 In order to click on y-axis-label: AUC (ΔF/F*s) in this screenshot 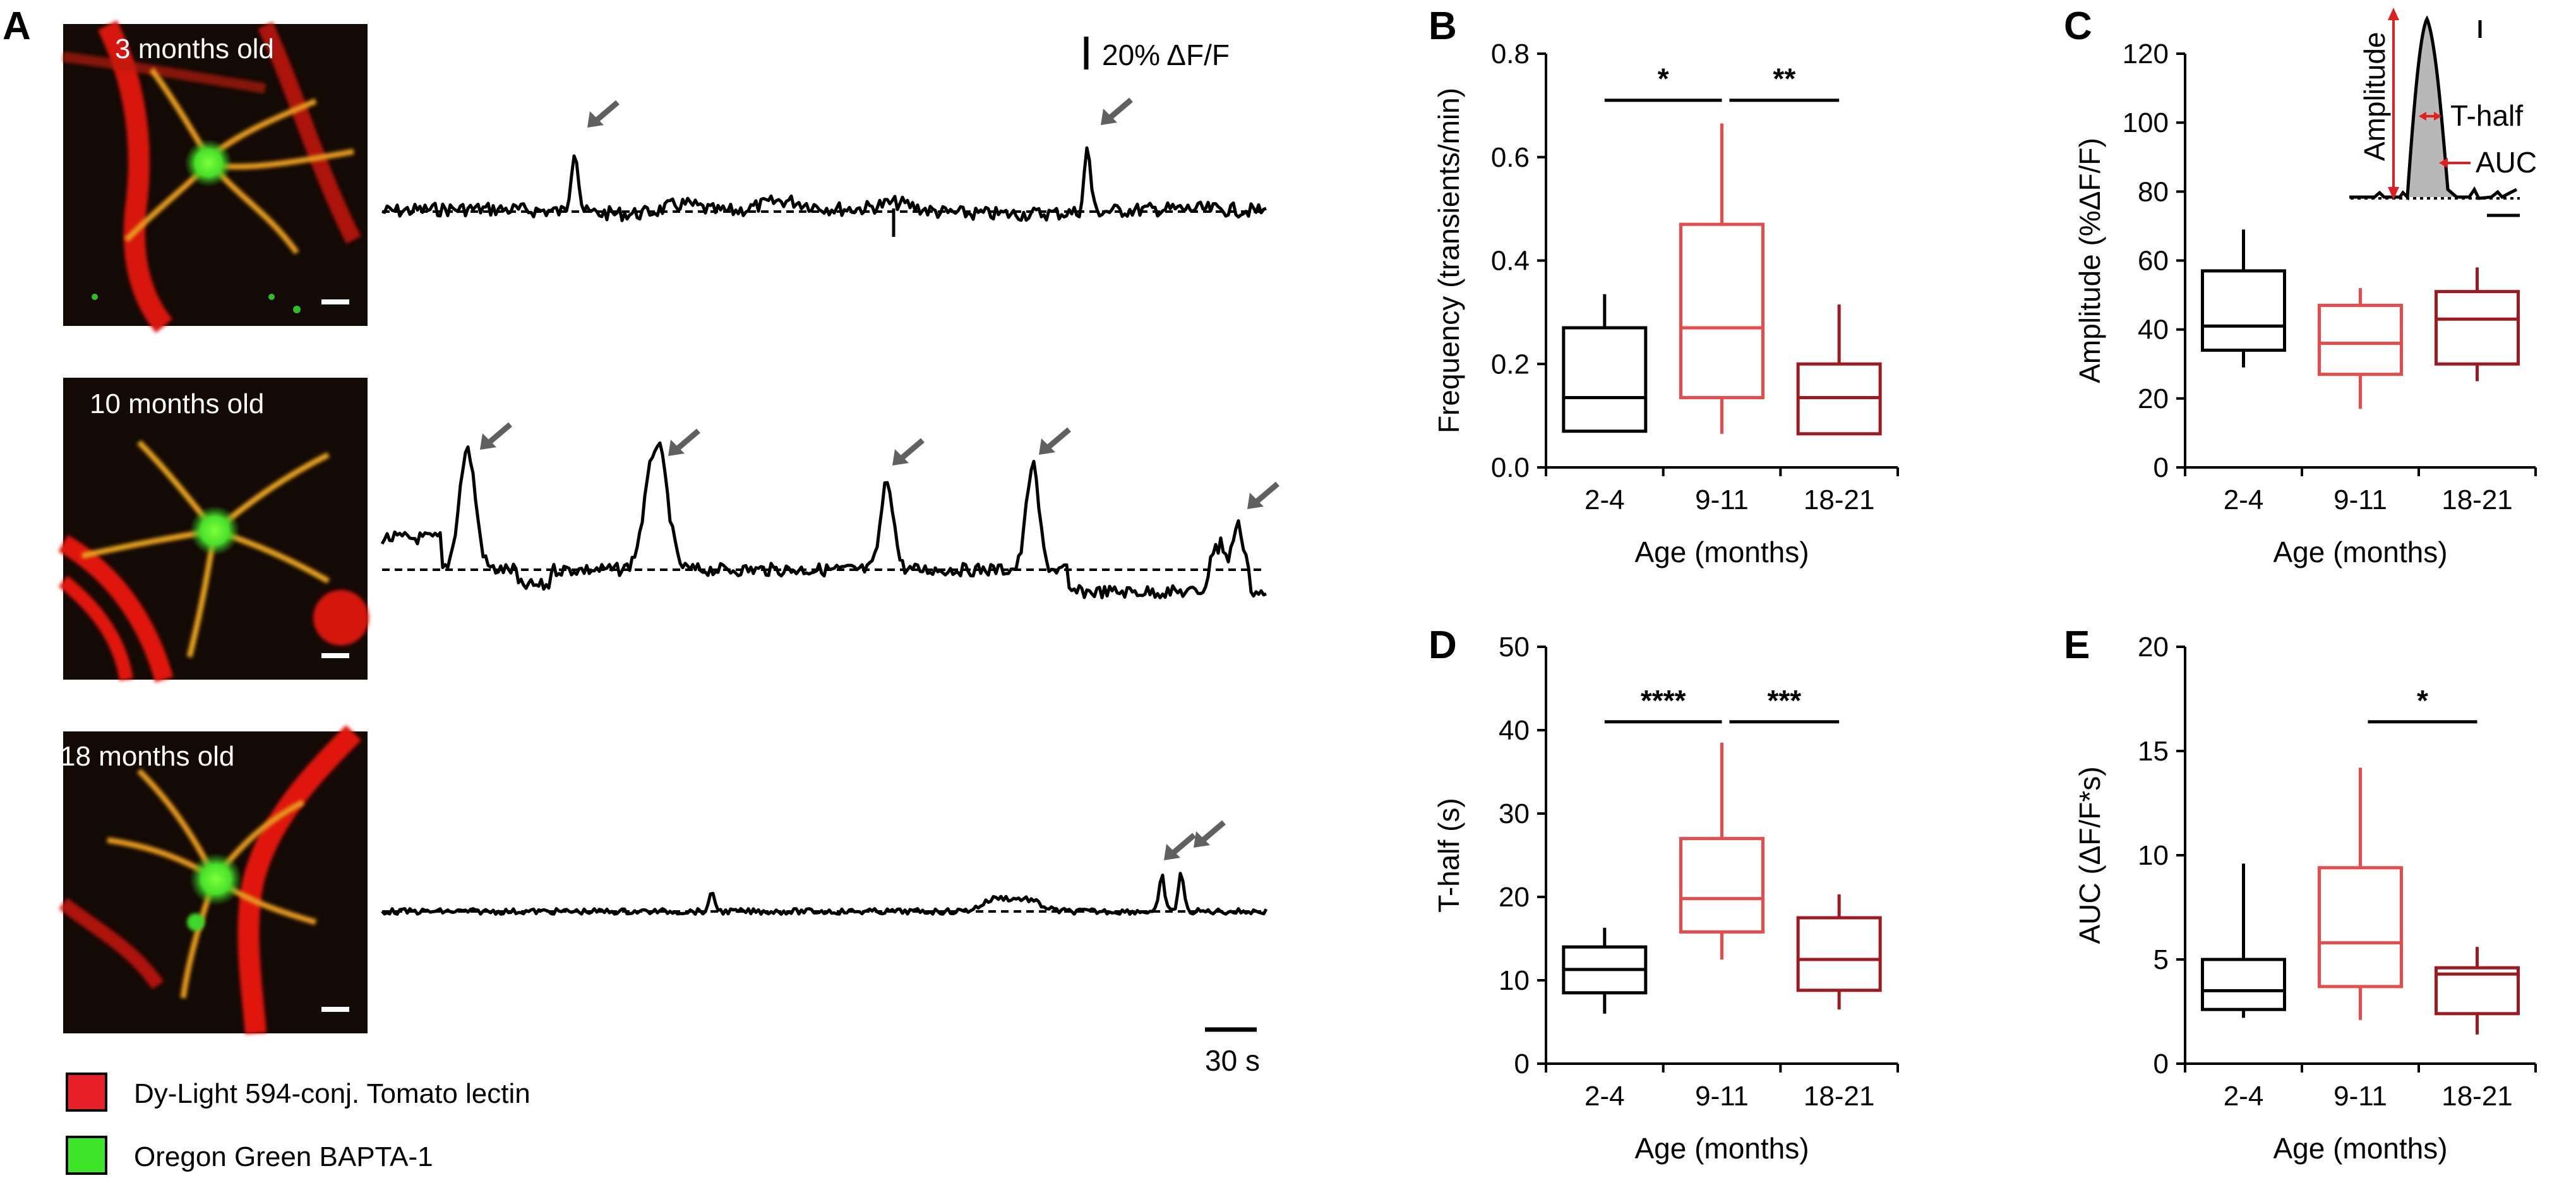, I will do `click(2089, 855)`.